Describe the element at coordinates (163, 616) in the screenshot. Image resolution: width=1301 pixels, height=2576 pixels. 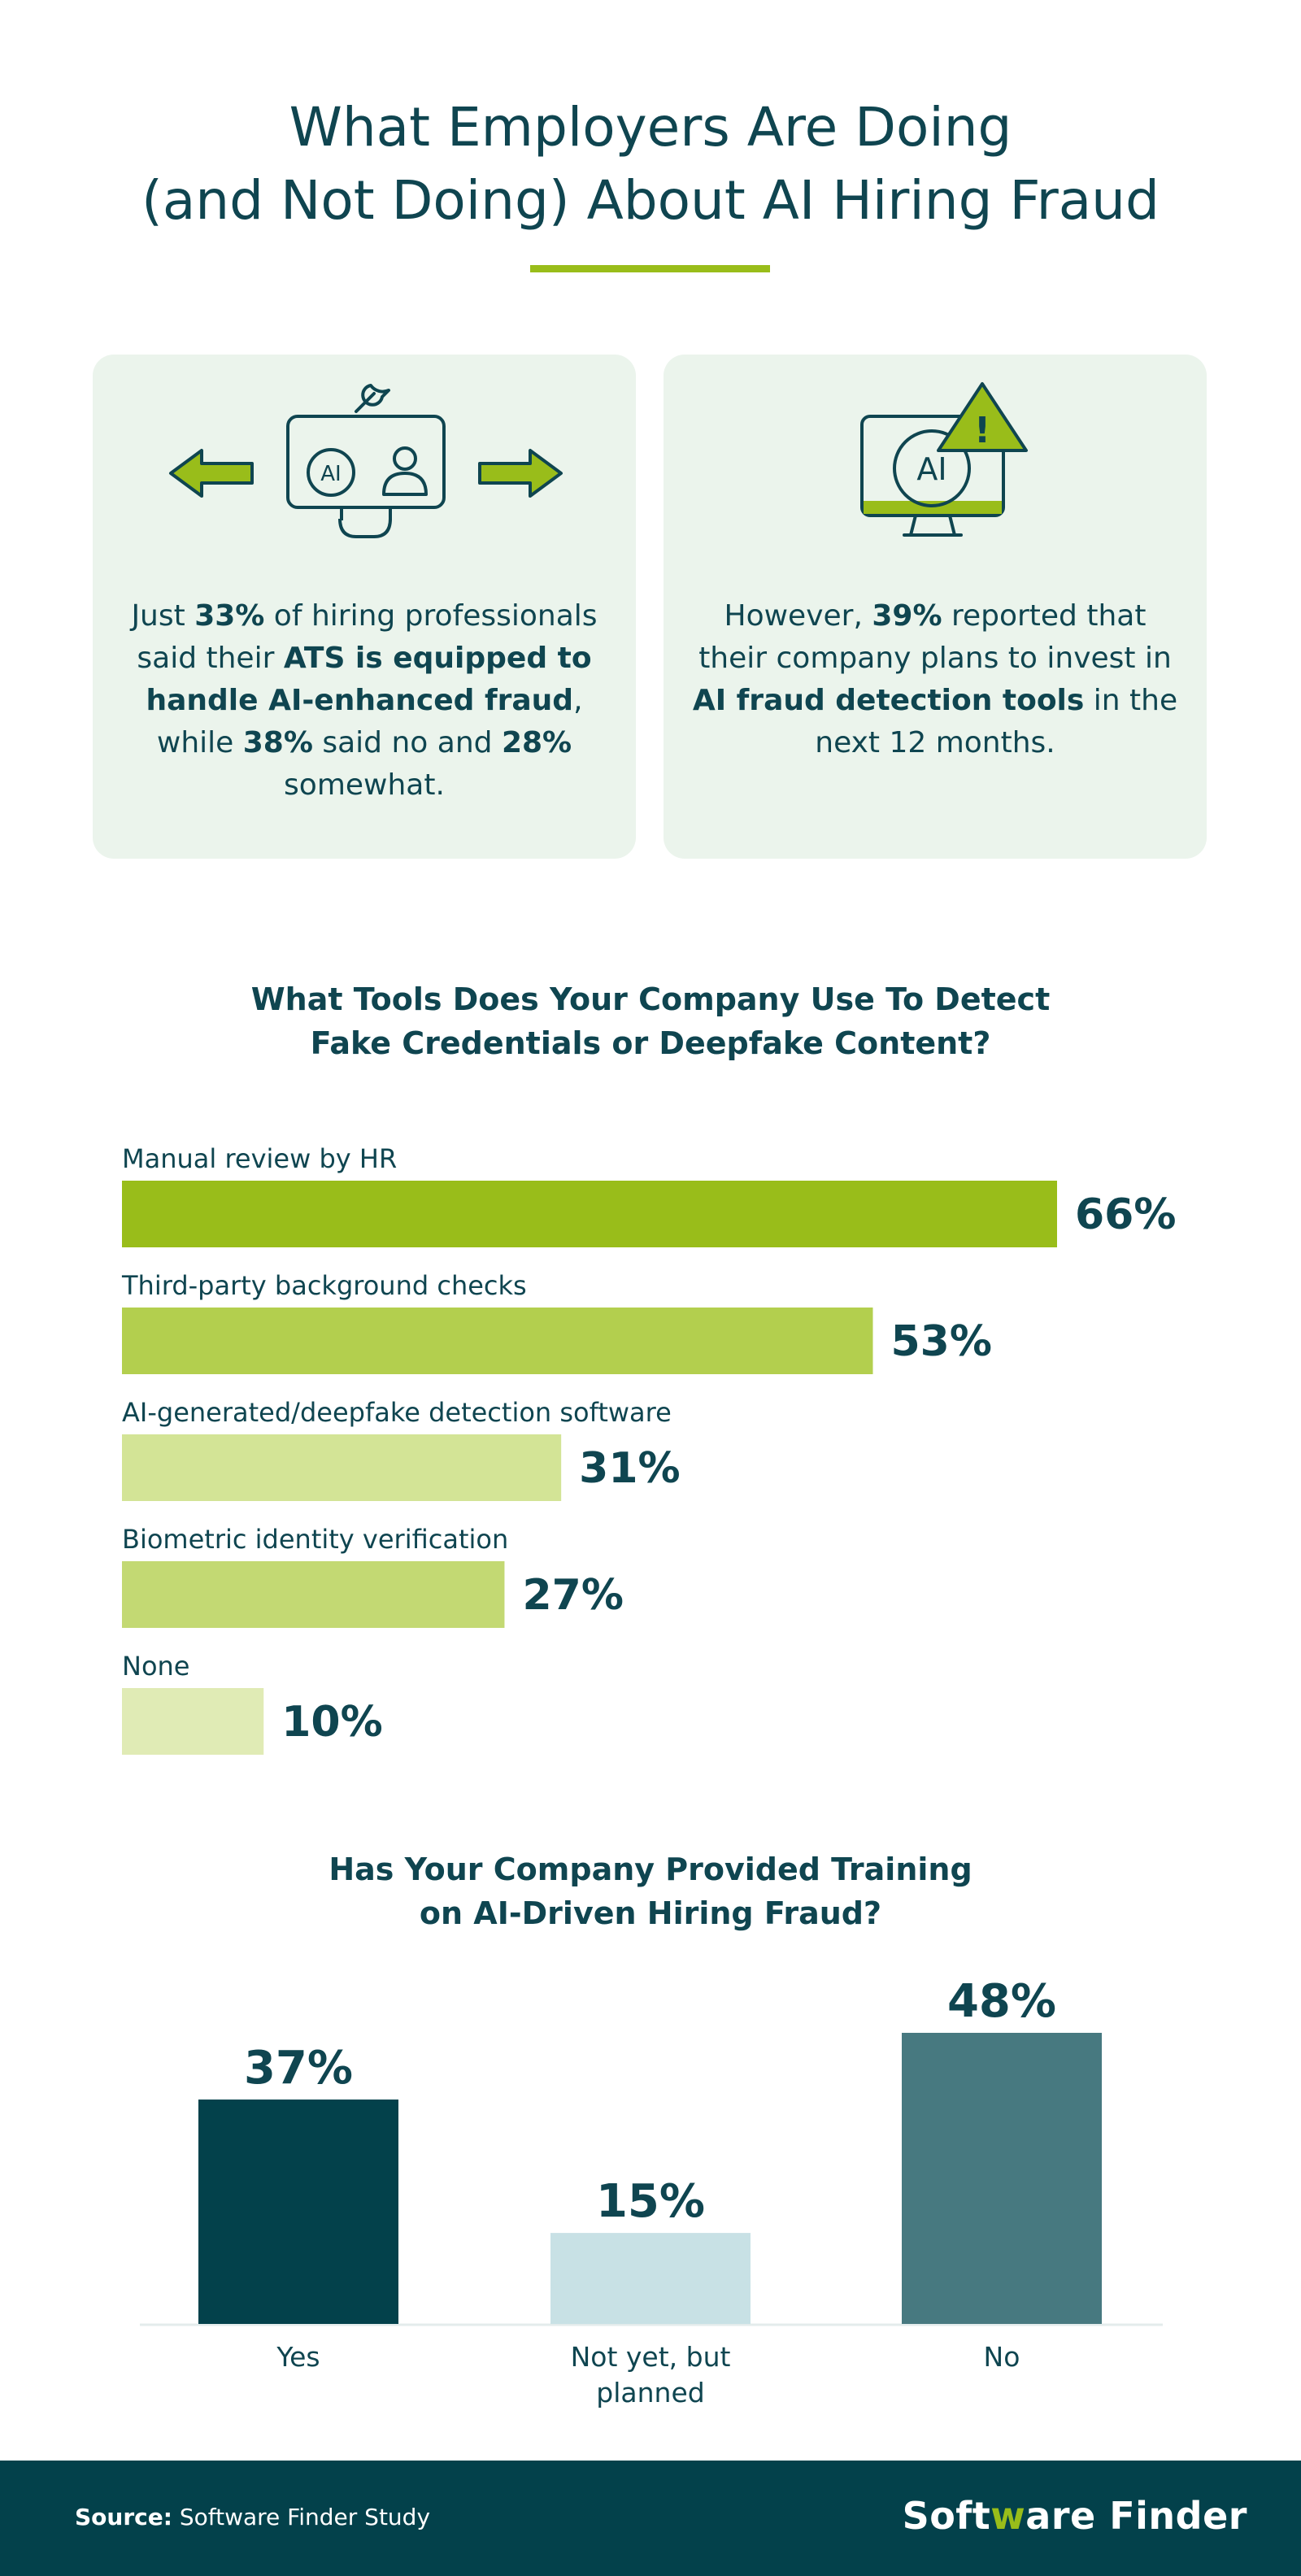
I see `body-text: Just` at that location.